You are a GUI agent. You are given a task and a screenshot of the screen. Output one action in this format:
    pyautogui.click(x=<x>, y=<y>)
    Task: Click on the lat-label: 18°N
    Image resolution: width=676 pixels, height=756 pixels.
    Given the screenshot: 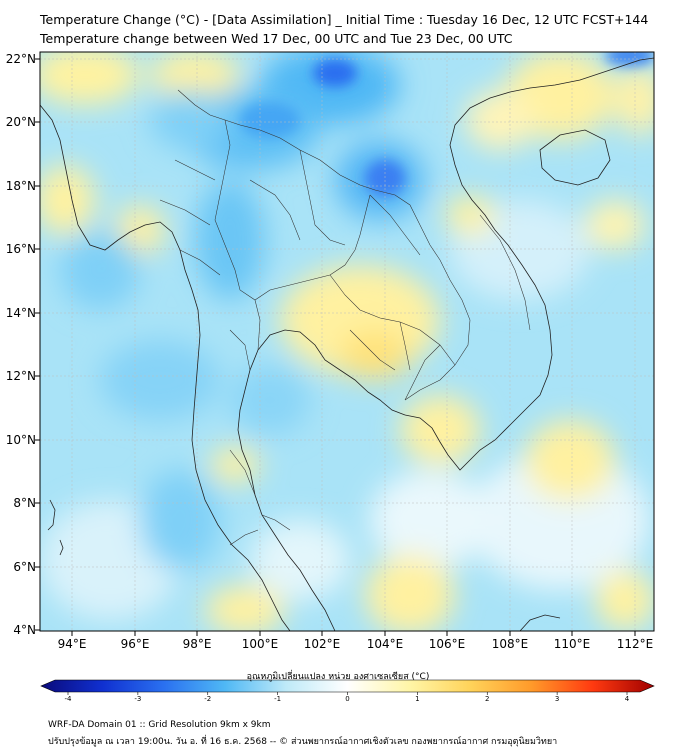 What is the action you would take?
    pyautogui.click(x=21, y=186)
    